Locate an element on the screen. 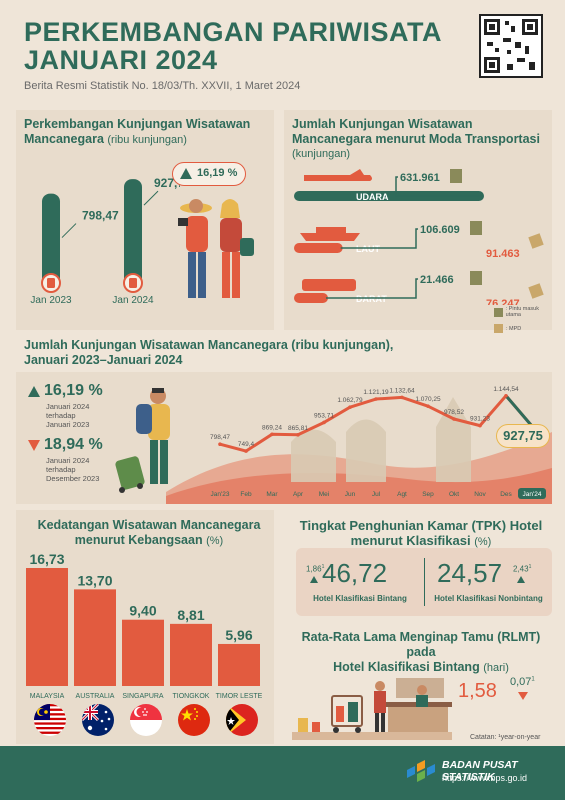  transport-main-value: 106.609 is located at coordinates (440, 230).